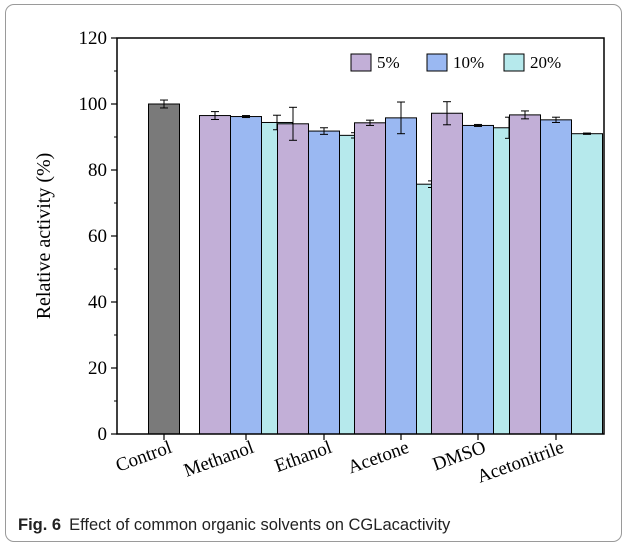 The image size is (629, 548). I want to click on legend-label: 5%, so click(388, 62).